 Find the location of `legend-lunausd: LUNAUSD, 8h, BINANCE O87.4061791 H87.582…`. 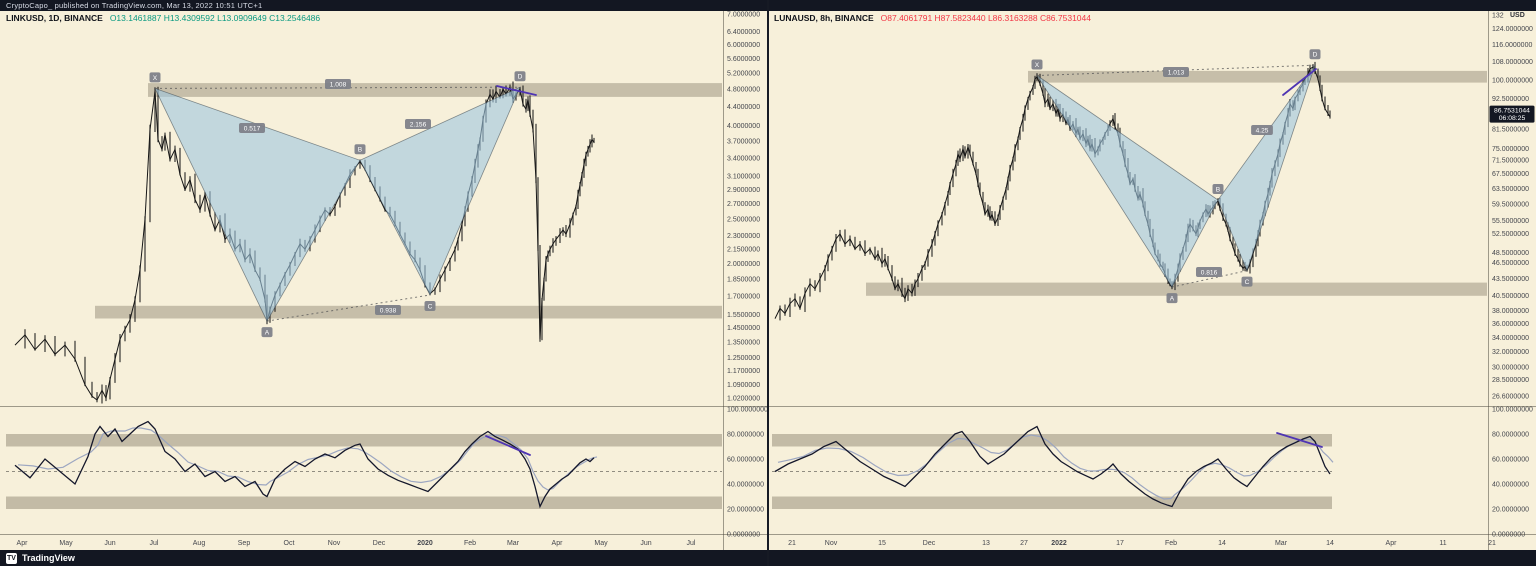

legend-lunausd: LUNAUSD, 8h, BINANCE O87.4061791 H87.582… is located at coordinates (932, 18).